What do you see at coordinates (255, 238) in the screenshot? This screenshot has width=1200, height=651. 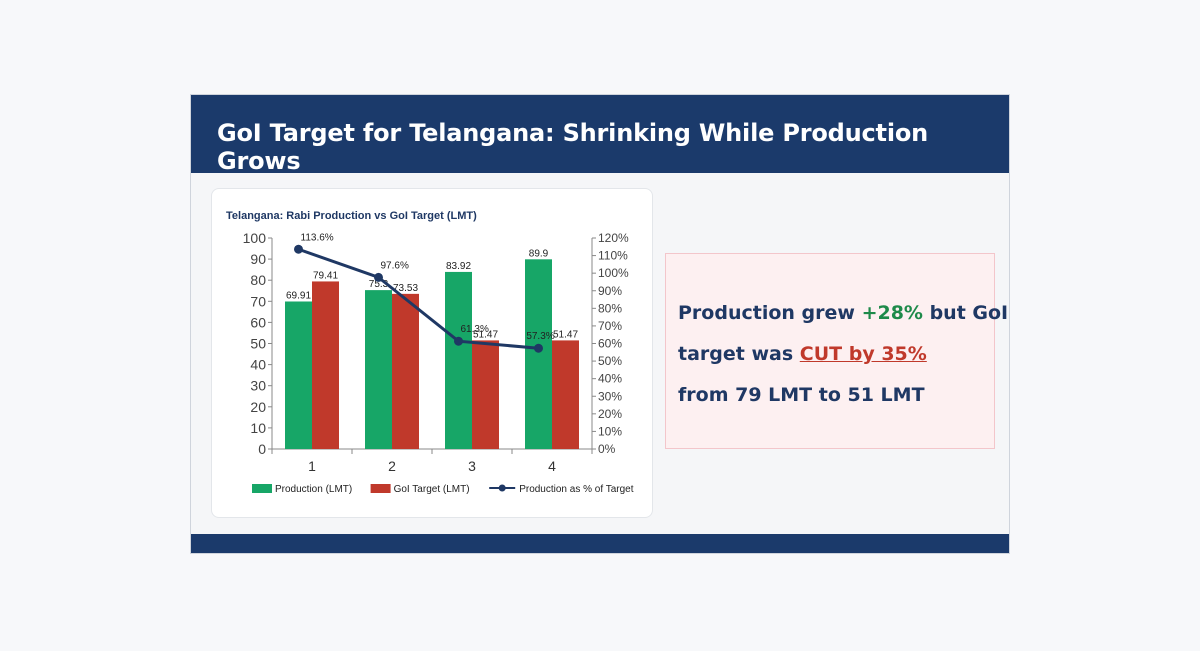 I see `y-left-tick-label: 100` at bounding box center [255, 238].